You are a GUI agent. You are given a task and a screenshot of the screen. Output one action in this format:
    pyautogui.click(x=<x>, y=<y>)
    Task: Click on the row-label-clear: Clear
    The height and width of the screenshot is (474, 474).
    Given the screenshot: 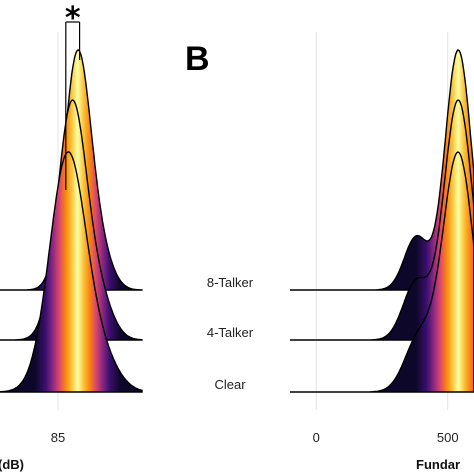 What is the action you would take?
    pyautogui.click(x=230, y=384)
    